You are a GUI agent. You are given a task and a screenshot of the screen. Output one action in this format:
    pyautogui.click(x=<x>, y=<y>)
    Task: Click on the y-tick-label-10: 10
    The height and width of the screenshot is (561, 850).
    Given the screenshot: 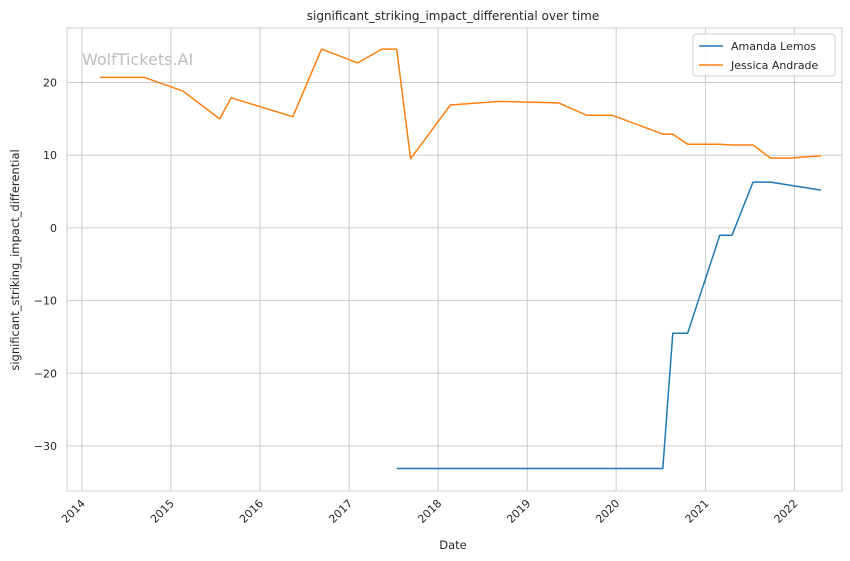 What is the action you would take?
    pyautogui.click(x=50, y=155)
    